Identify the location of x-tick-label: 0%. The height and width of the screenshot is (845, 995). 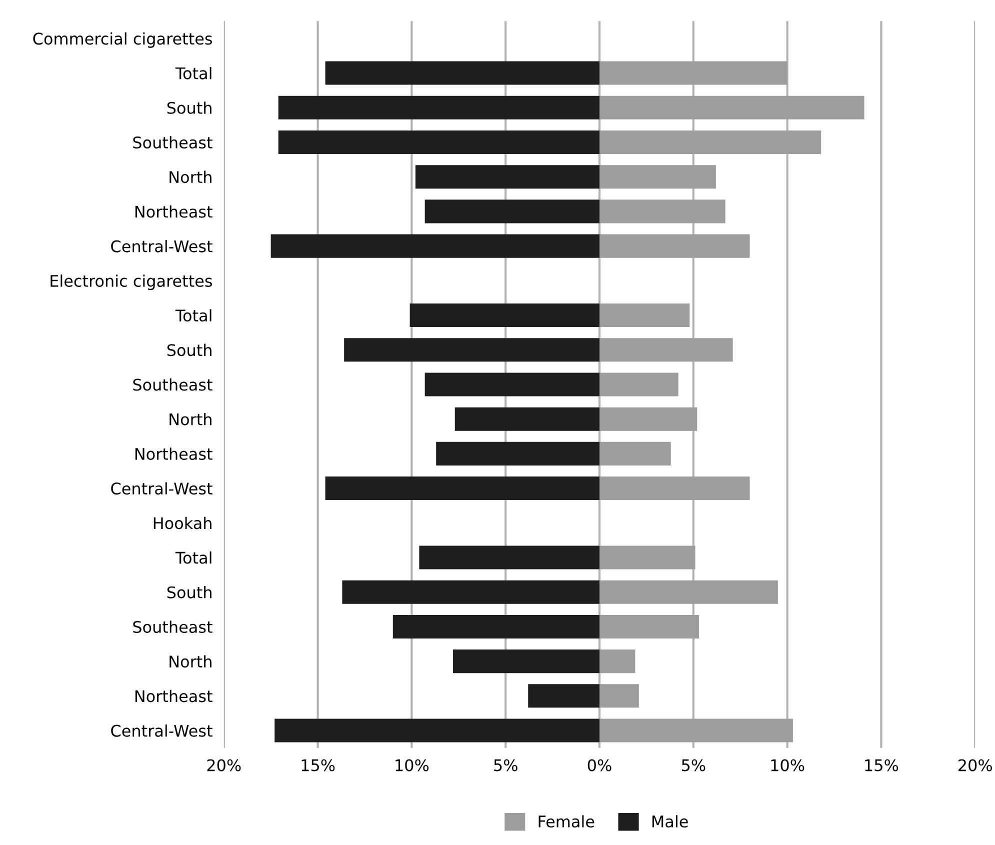
(600, 765).